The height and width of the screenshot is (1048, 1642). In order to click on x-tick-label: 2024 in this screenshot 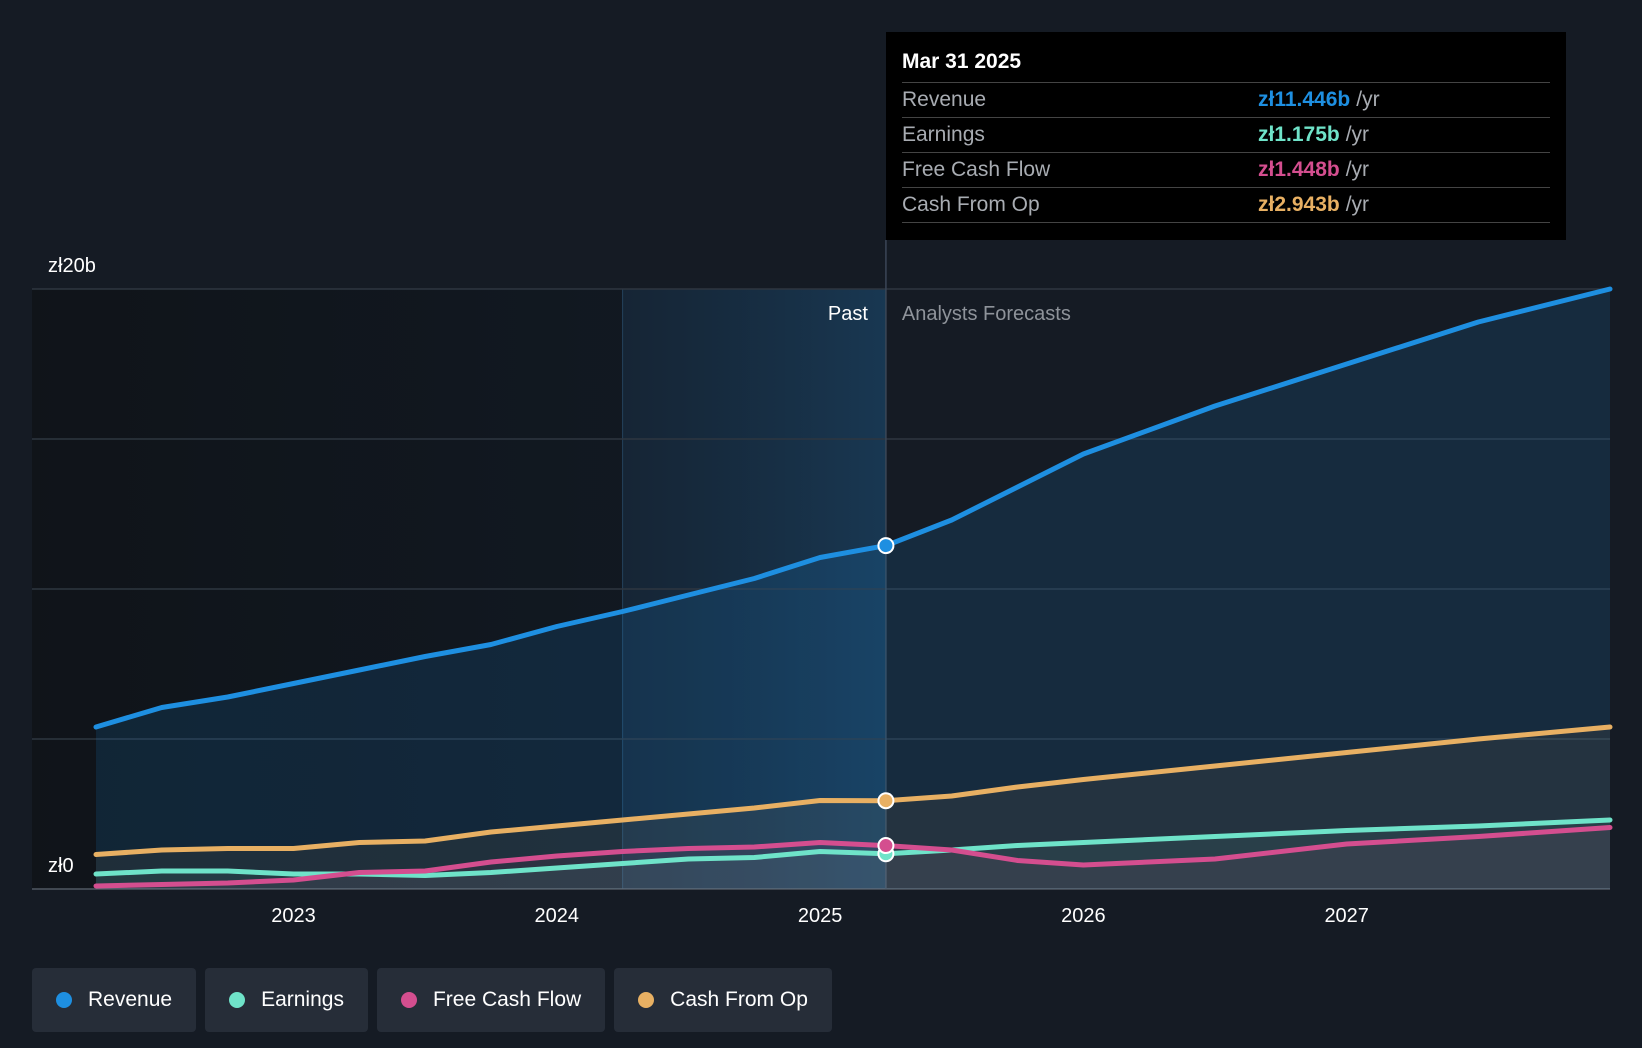, I will do `click(557, 916)`.